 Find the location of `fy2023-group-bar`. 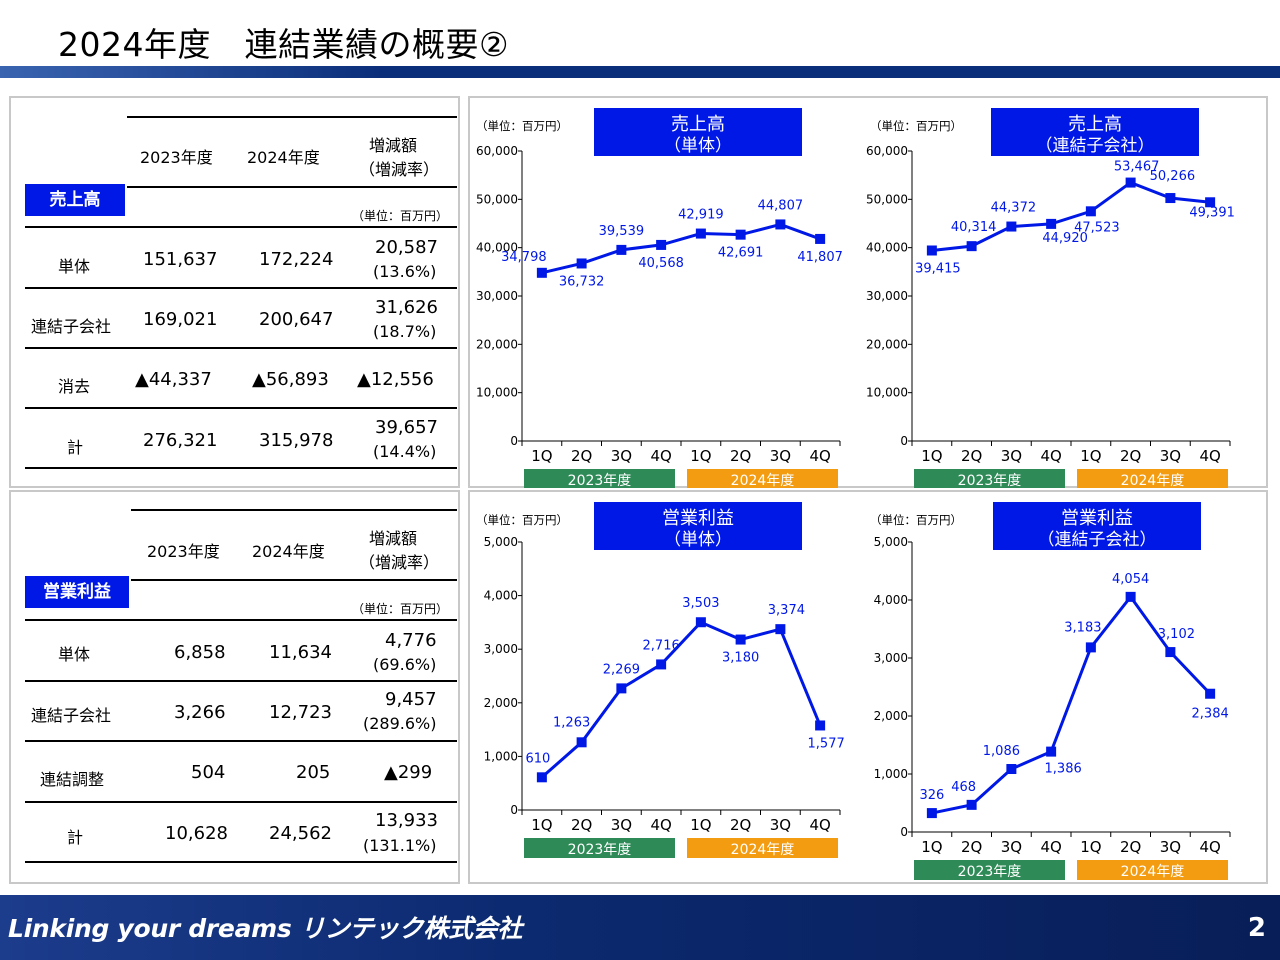

fy2023-group-bar is located at coordinates (599, 478).